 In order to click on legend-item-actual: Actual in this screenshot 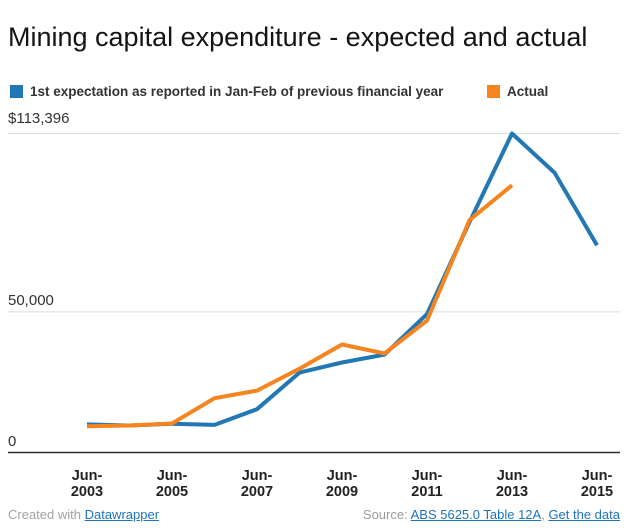, I will do `click(517, 92)`.